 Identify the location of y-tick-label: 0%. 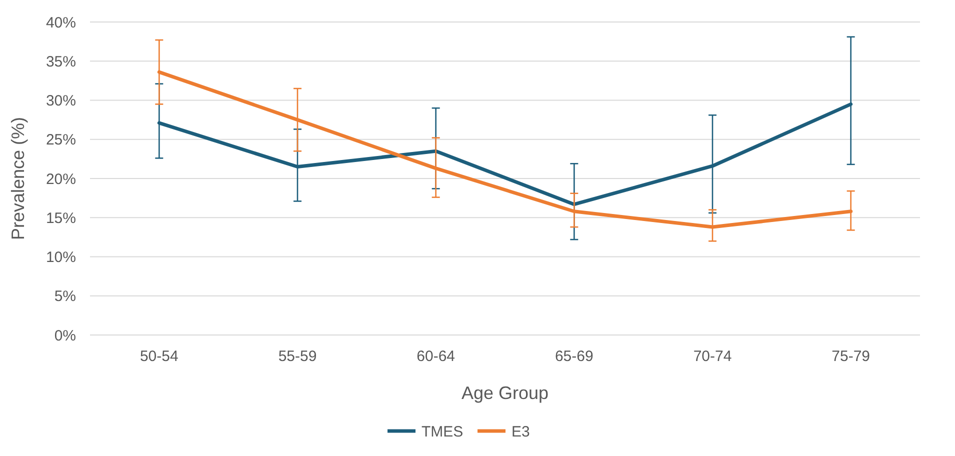
(65, 335).